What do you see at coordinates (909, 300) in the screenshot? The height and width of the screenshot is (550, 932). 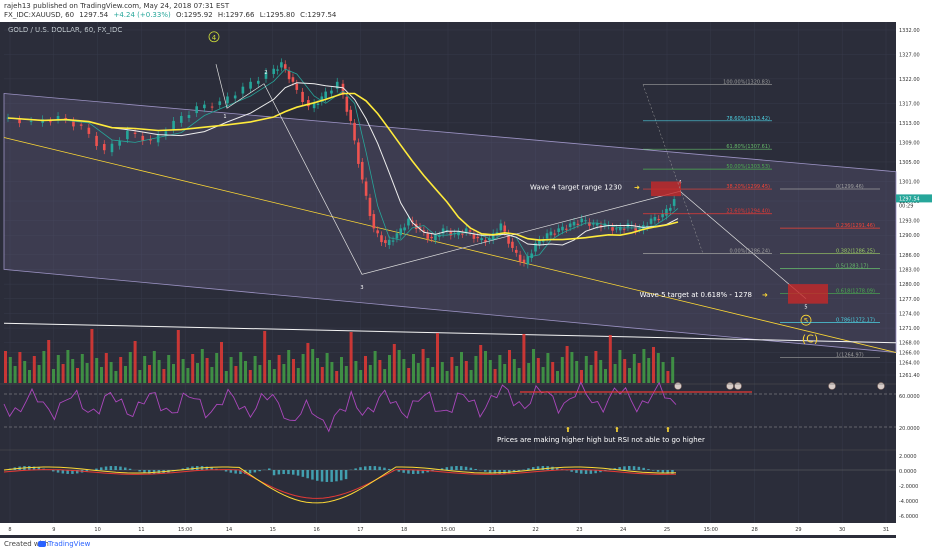 I see `price-tick-label: 1277.00` at bounding box center [909, 300].